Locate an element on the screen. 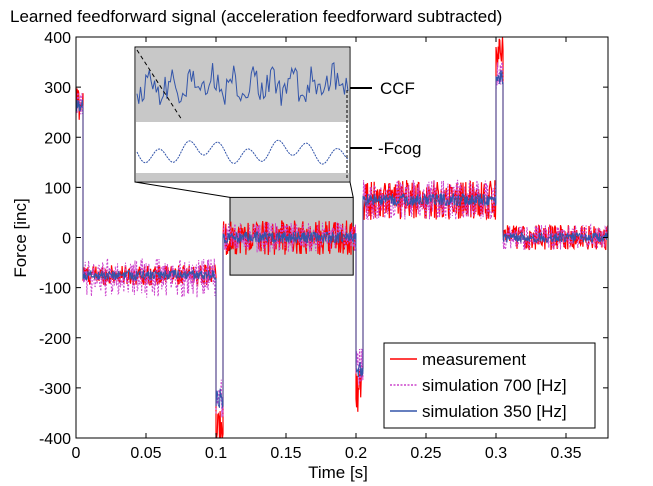 The height and width of the screenshot is (486, 653). connector-line-right is located at coordinates (351, 189).